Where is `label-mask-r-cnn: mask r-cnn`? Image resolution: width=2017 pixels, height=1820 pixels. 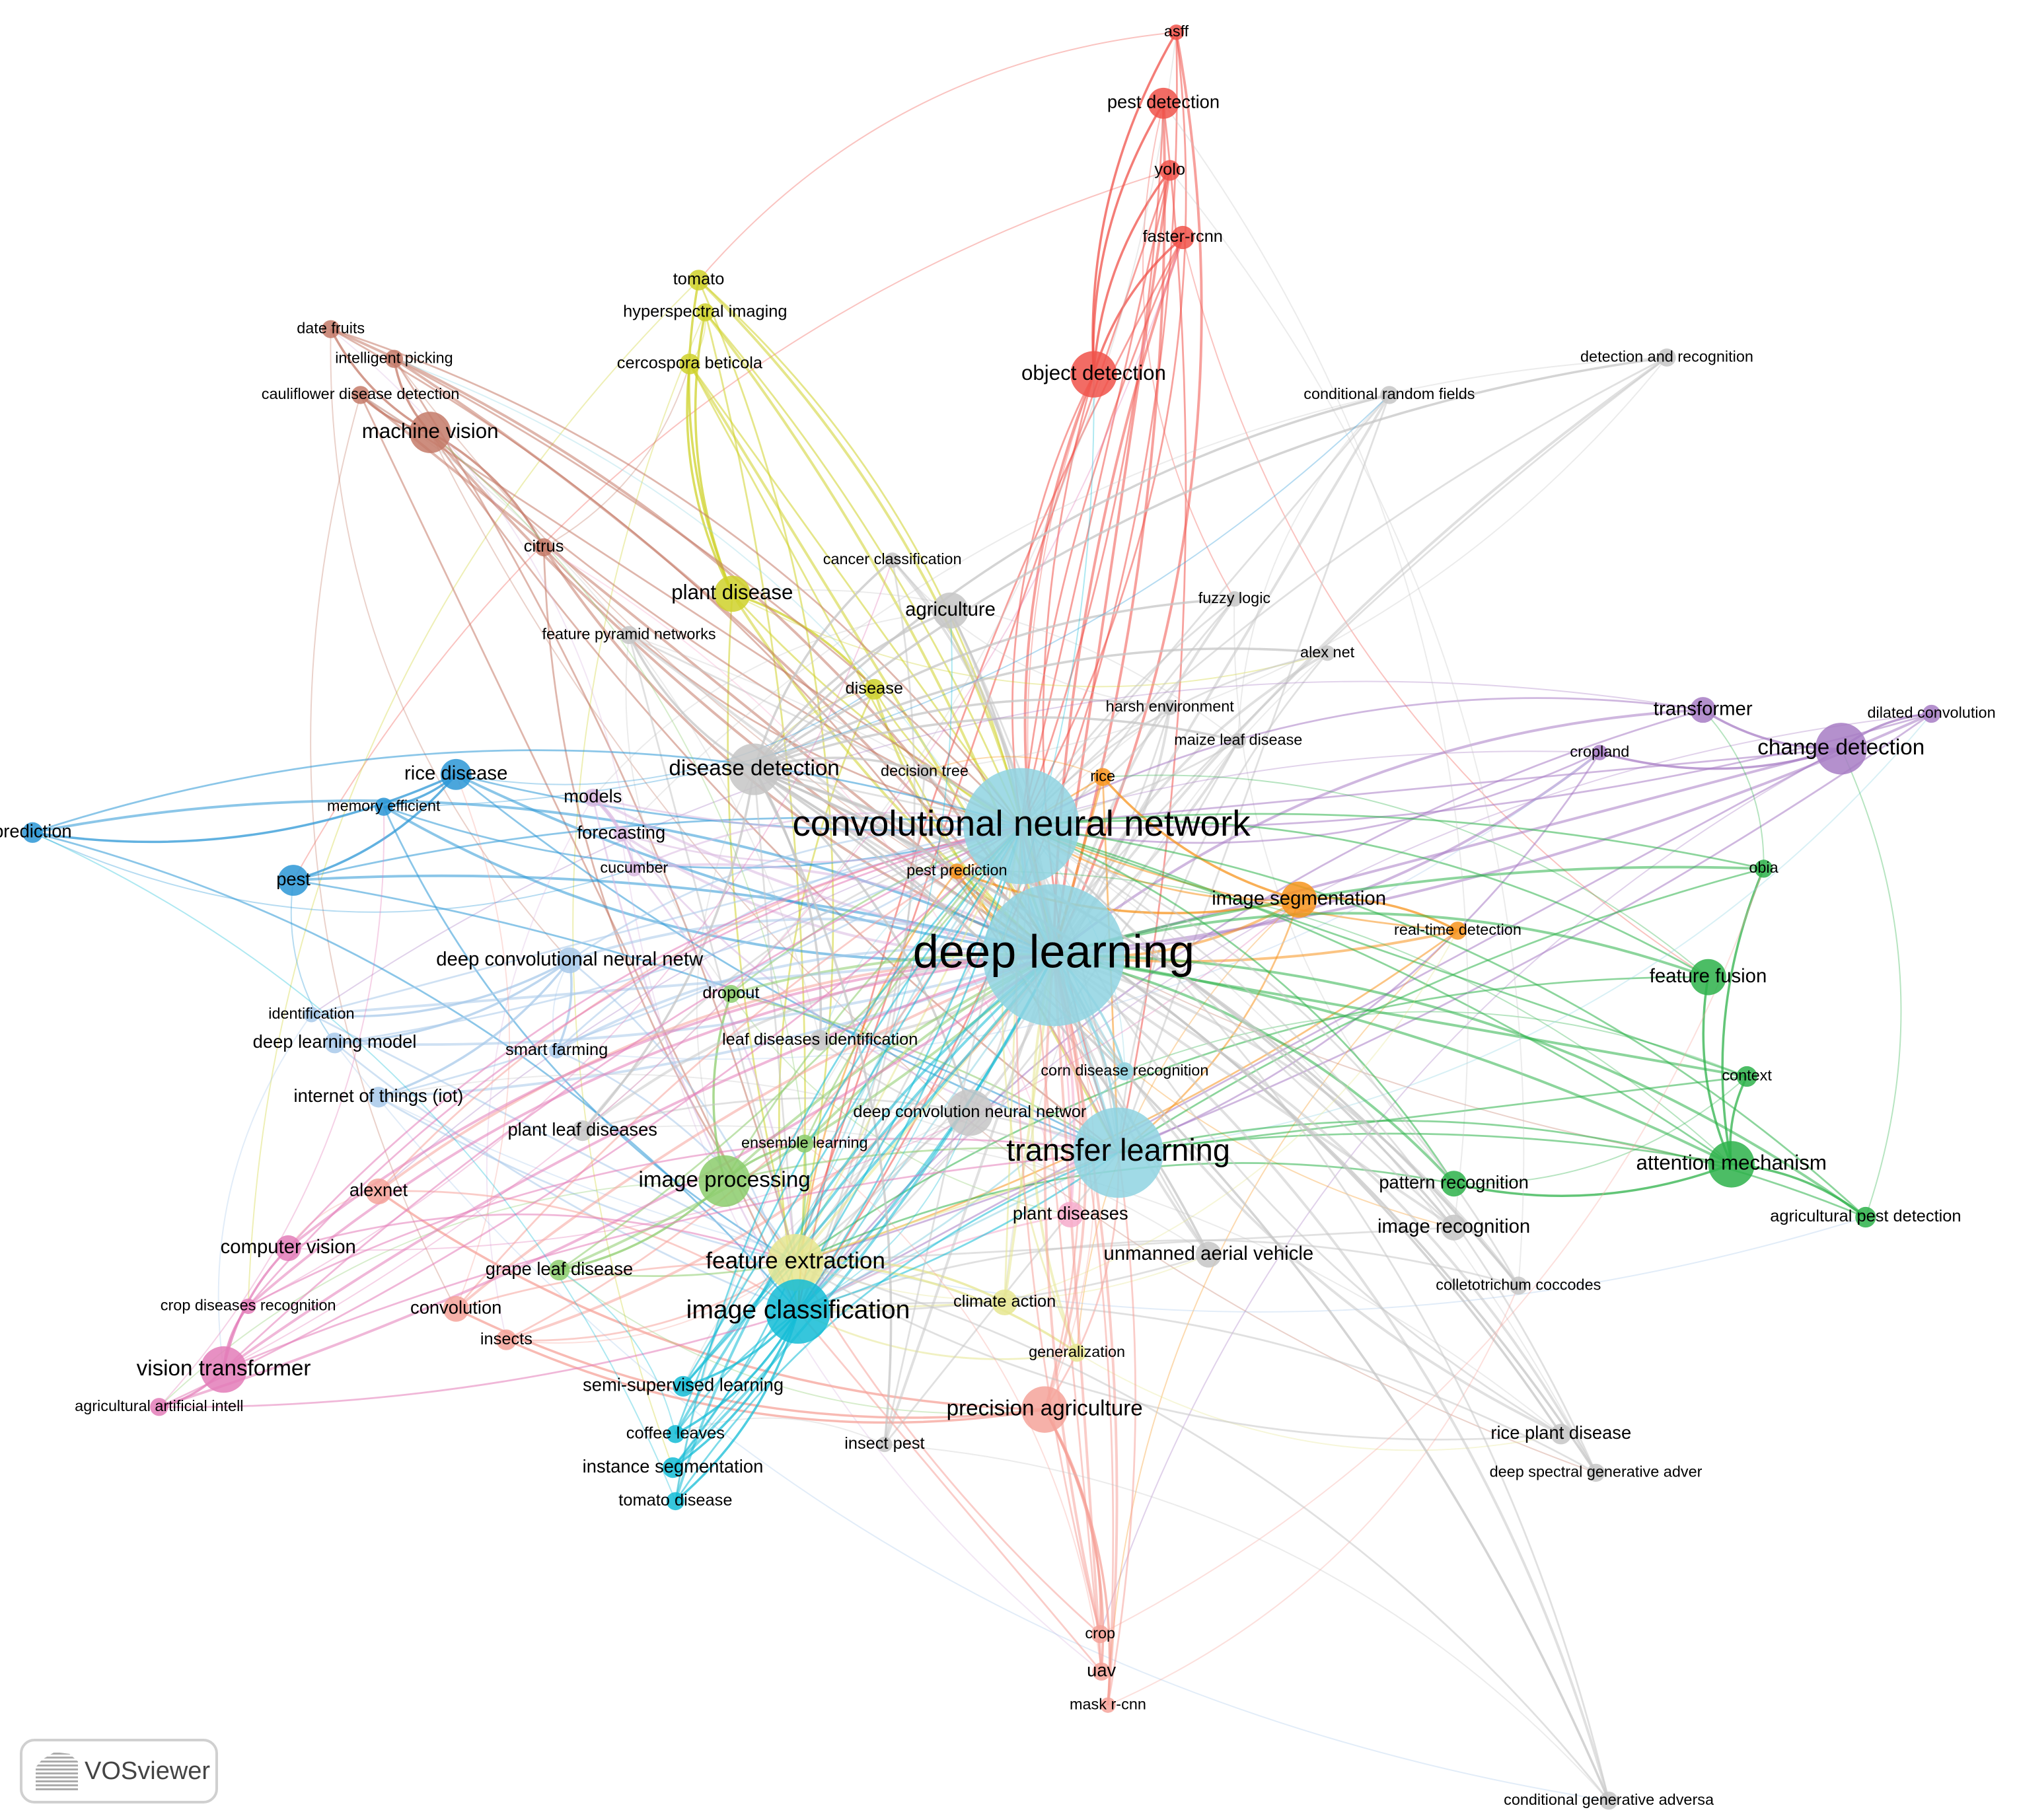
label-mask-r-cnn: mask r-cnn is located at coordinates (1108, 1703).